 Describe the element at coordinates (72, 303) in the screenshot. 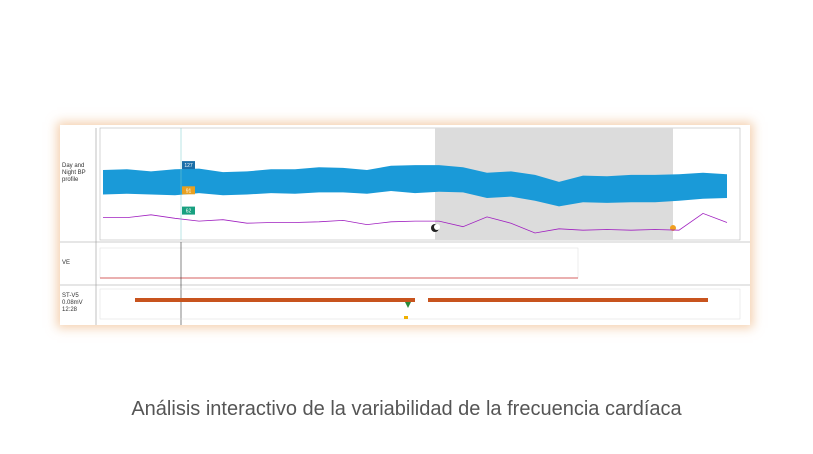

I see `st-level: 0.08mV` at that location.